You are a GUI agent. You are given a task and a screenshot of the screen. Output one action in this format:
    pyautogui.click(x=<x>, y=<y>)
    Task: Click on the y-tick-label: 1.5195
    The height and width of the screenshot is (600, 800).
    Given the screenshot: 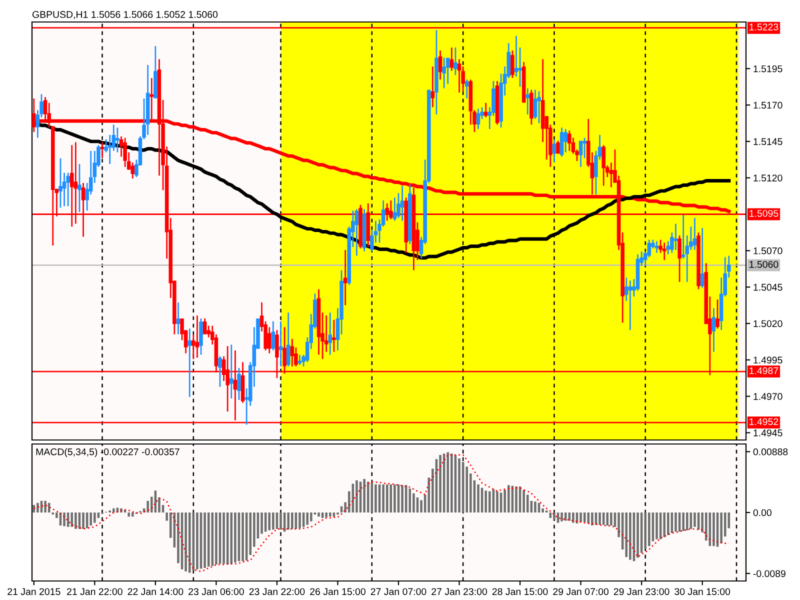 What is the action you would take?
    pyautogui.click(x=768, y=68)
    